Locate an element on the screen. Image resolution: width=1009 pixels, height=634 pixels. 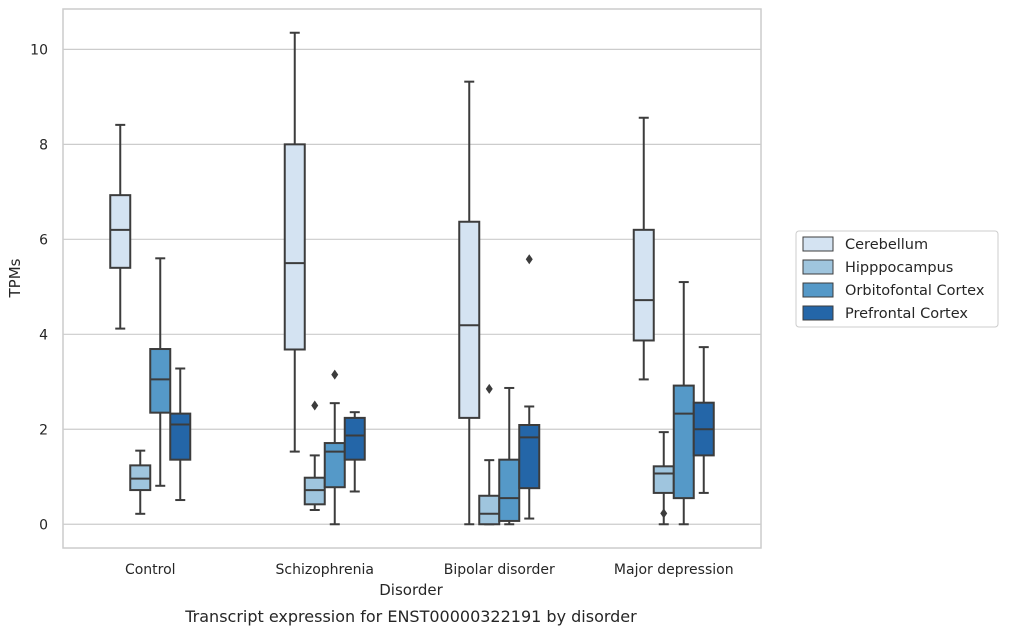
legend-label: Orbitofontal Cortex is located at coordinates (915, 291).